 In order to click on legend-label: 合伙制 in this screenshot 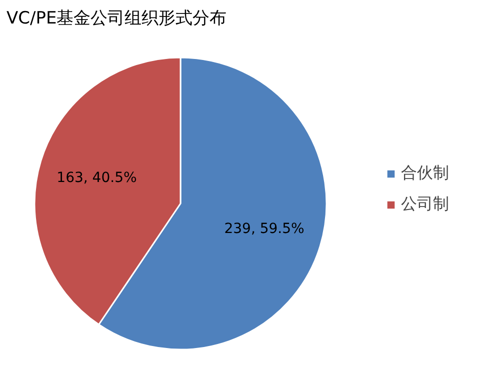, I will do `click(425, 173)`.